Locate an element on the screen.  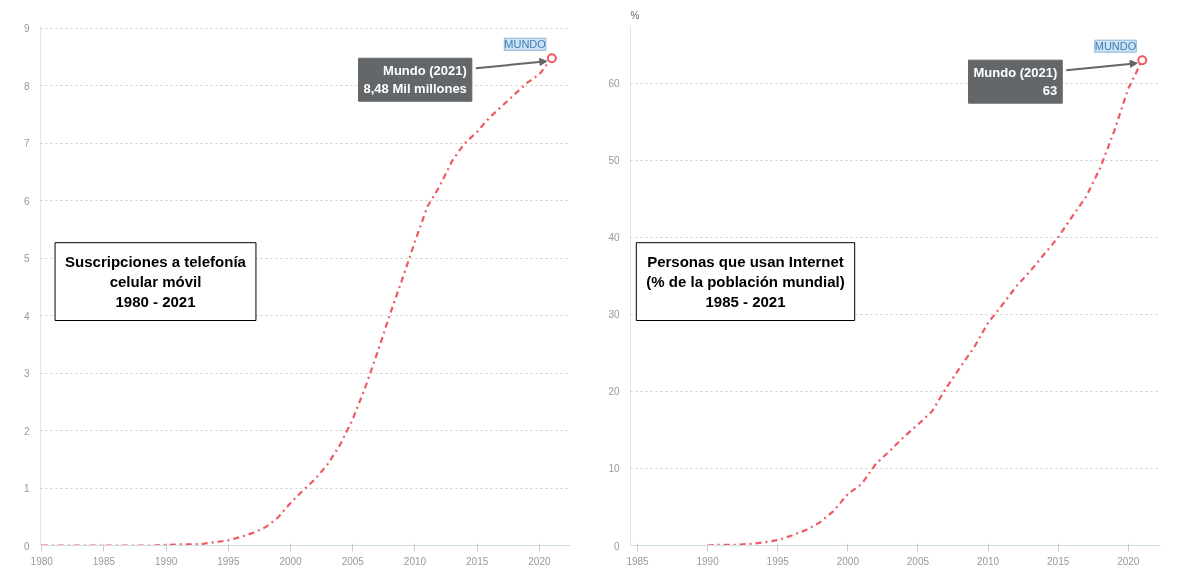
x-tick-label: 1980 is located at coordinates (42, 561).